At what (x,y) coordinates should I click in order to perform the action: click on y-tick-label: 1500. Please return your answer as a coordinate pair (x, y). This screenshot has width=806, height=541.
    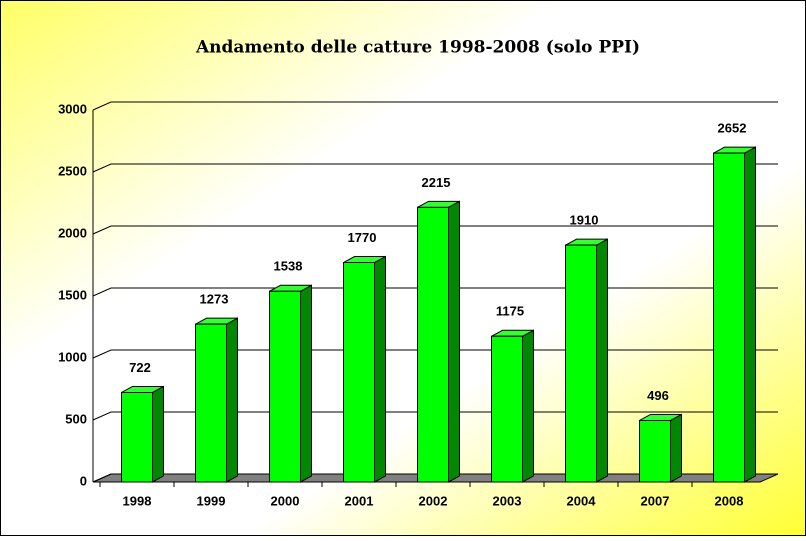
    Looking at the image, I should click on (72, 294).